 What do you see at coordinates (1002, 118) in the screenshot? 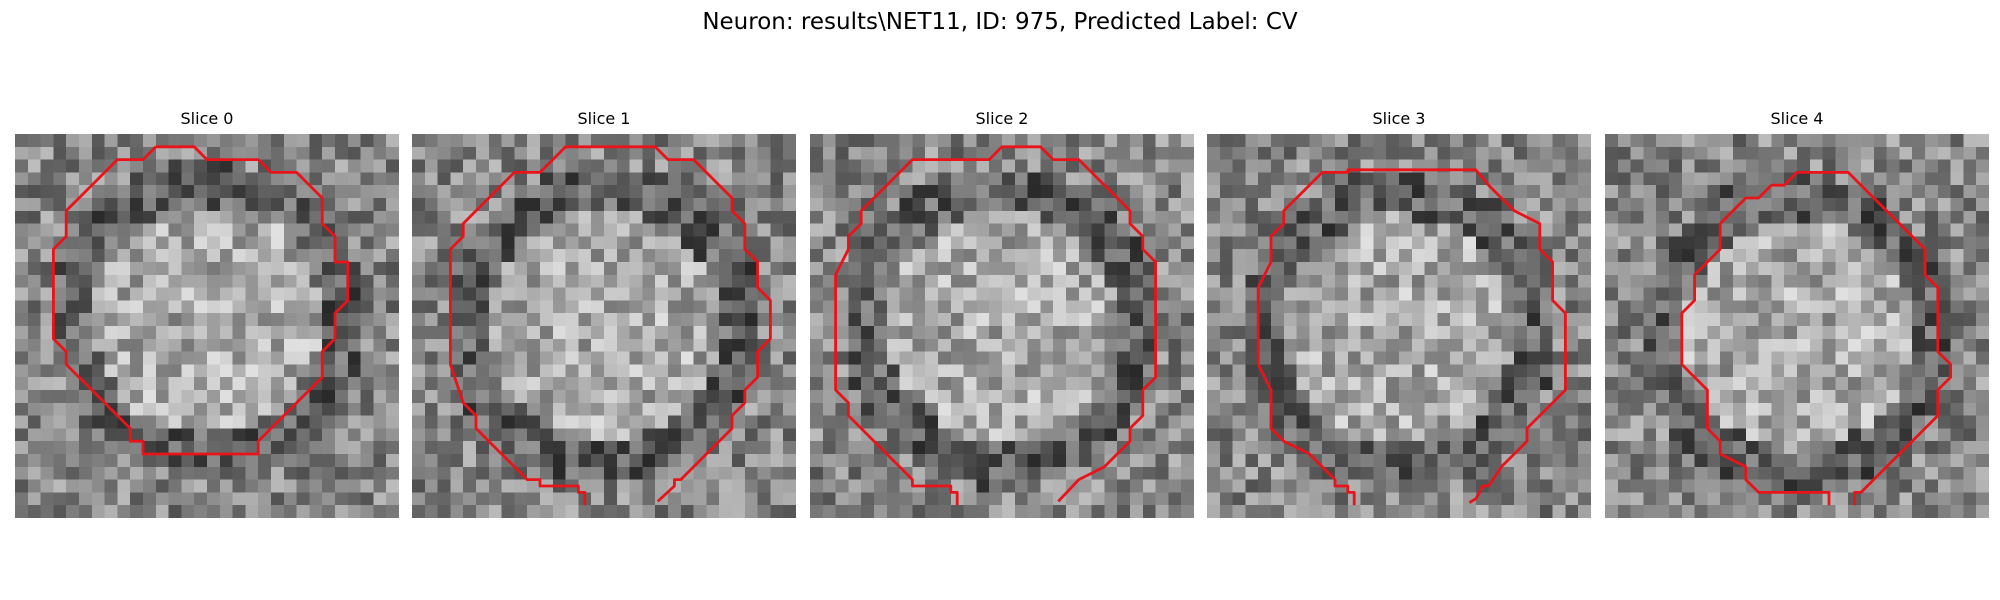
I see `slice-title: Slice 2` at bounding box center [1002, 118].